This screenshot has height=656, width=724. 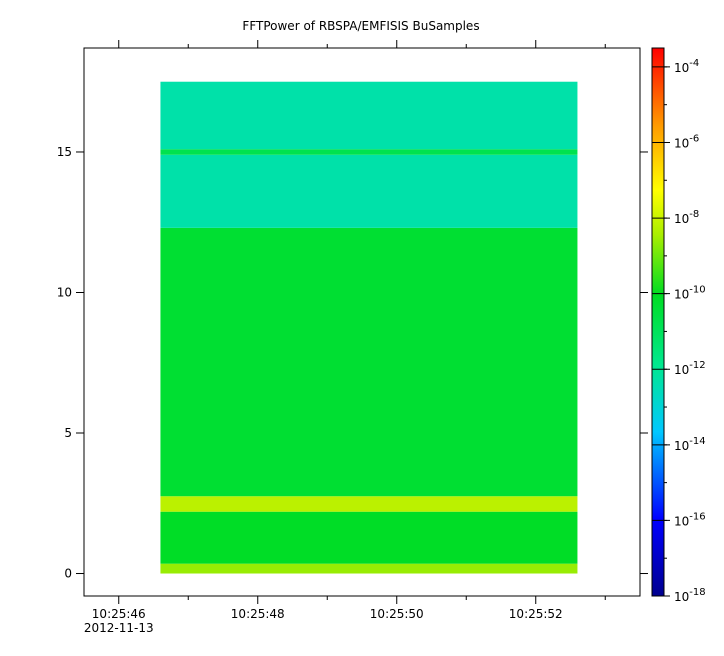 I want to click on colorbar-tick-label: 10⁻¹⁶, so click(x=690, y=519).